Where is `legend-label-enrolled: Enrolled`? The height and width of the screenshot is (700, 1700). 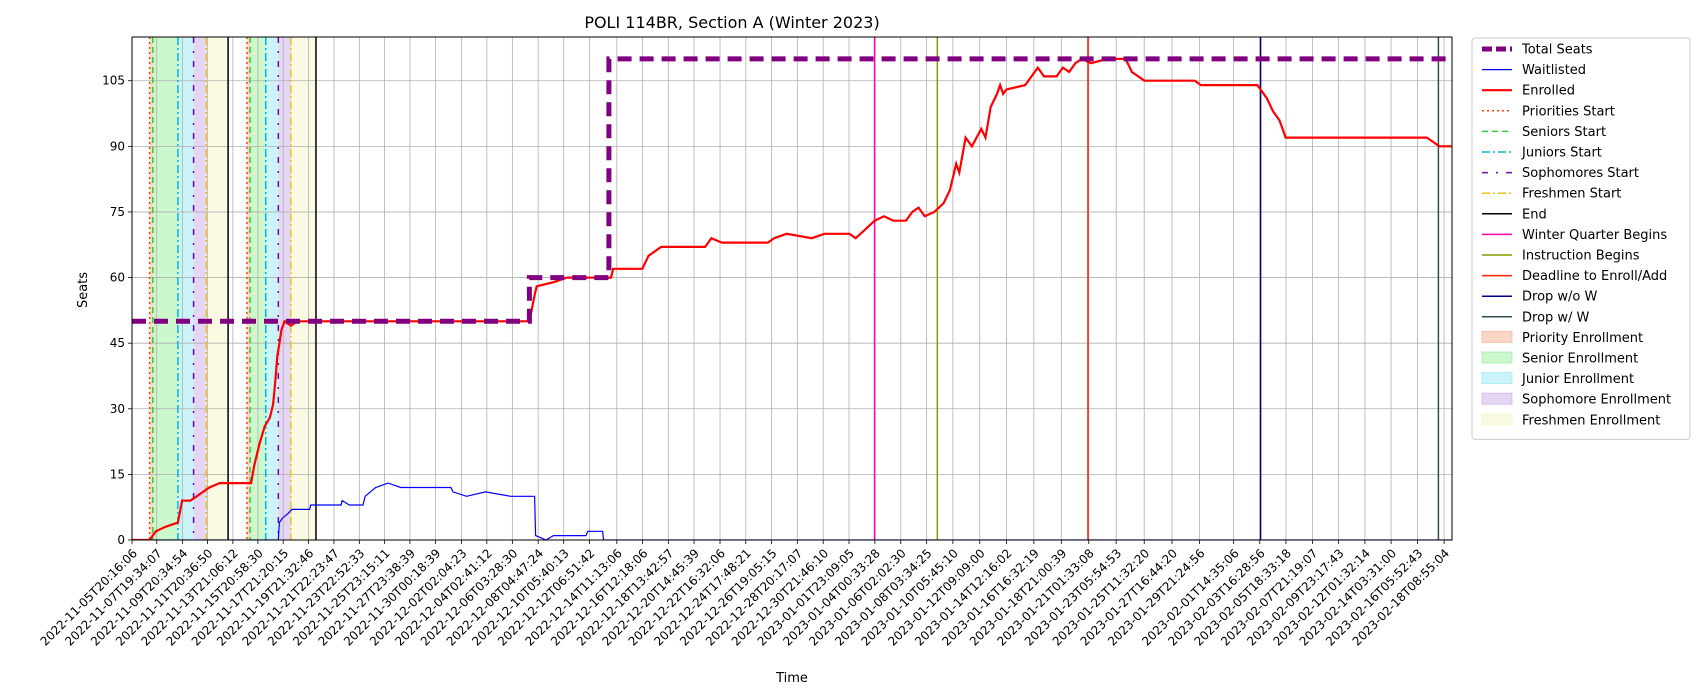 legend-label-enrolled: Enrolled is located at coordinates (1548, 91).